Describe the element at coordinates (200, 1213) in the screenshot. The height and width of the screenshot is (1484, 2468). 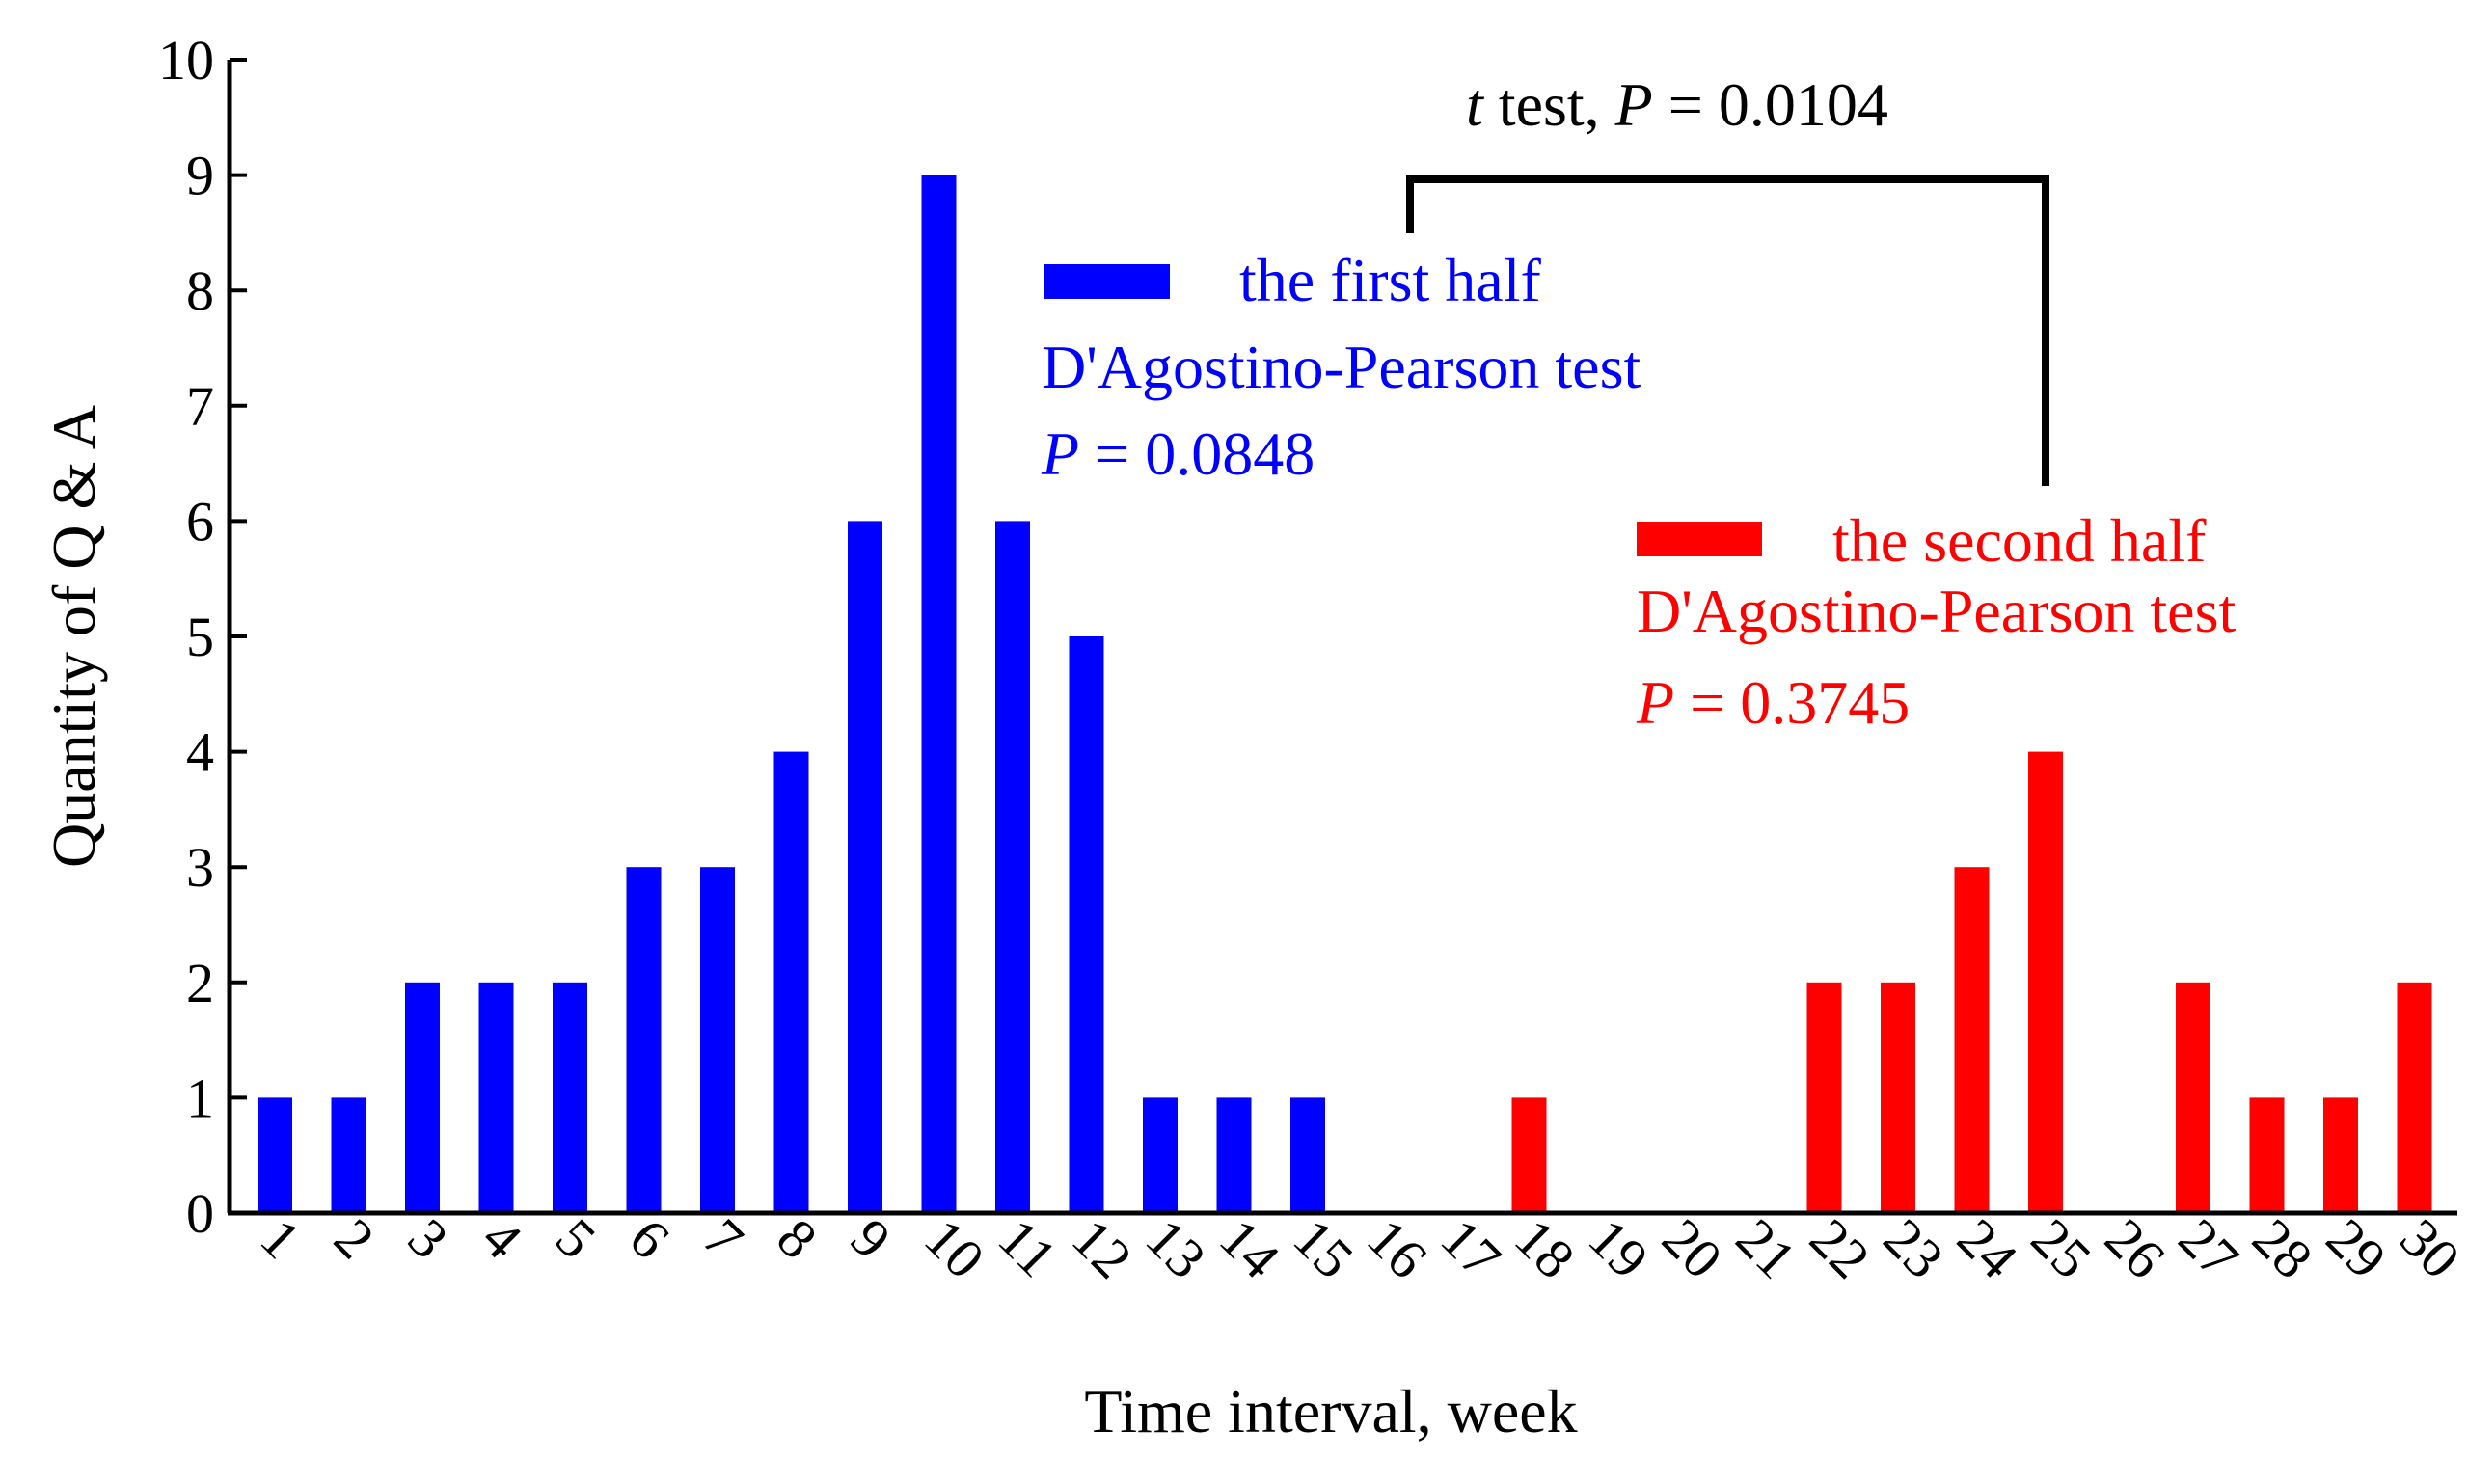
I see `y-tick-label-0: 0` at that location.